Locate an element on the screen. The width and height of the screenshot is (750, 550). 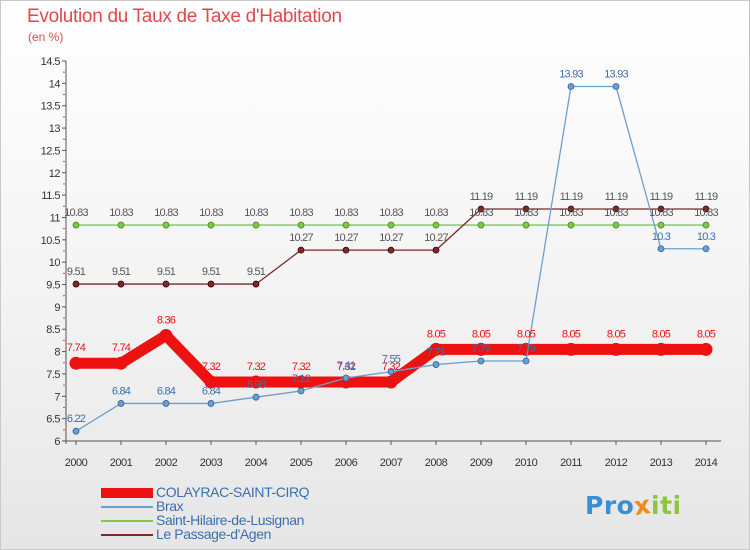
logo-letter: r is located at coordinates (610, 505).